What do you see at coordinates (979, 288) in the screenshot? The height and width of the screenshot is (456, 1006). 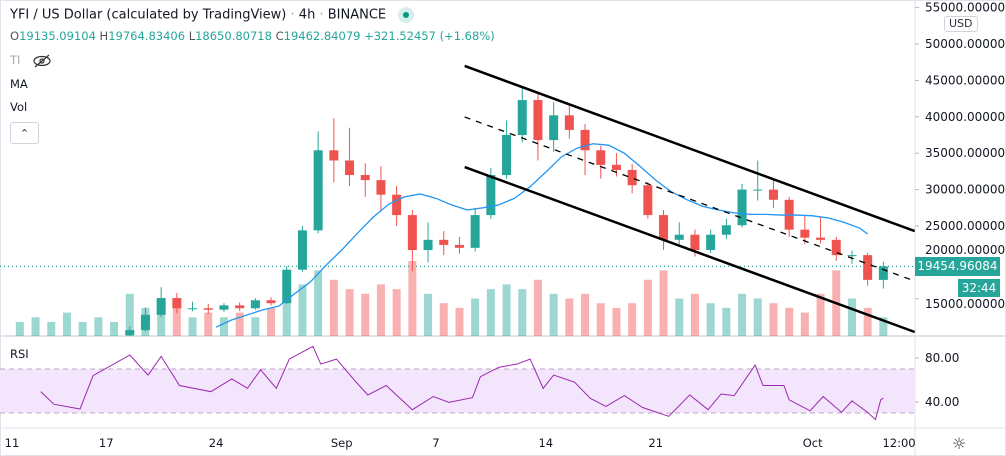 I see `bar-countdown: 32:44` at bounding box center [979, 288].